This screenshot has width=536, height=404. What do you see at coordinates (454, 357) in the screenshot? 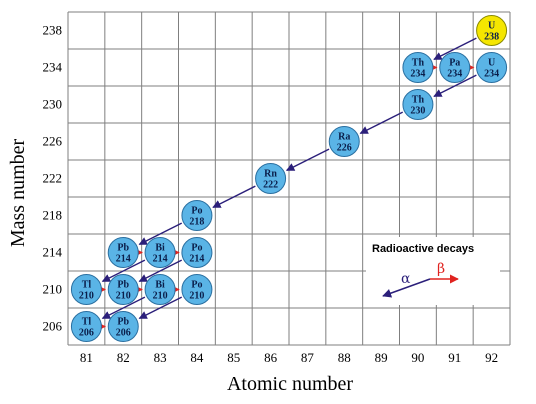
I see `x-tick-label: 91` at bounding box center [454, 357].